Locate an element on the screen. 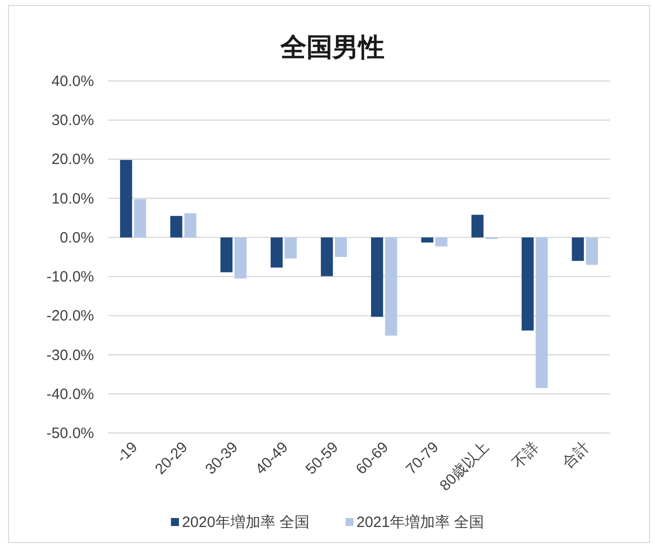 The image size is (655, 545). y-tick-label: -20.0% is located at coordinates (70, 316).